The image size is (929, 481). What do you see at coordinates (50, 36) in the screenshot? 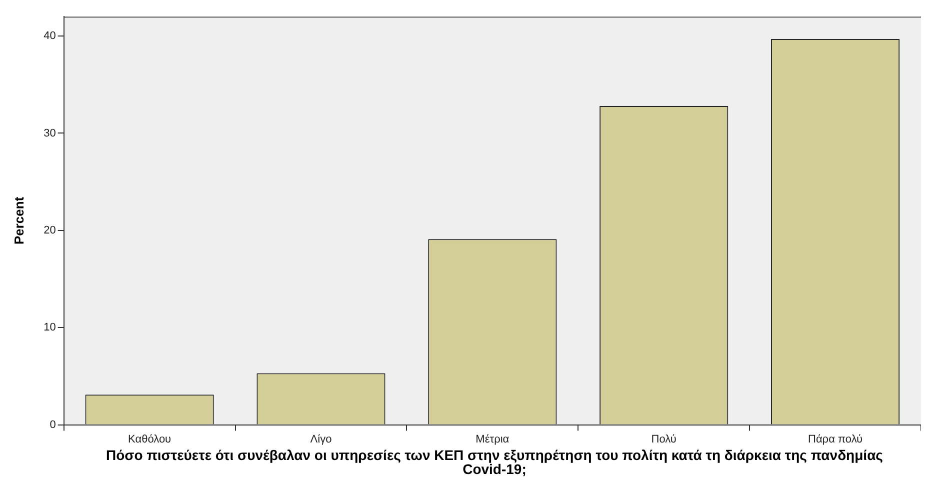
I see `y-tick-label: 40` at bounding box center [50, 36].